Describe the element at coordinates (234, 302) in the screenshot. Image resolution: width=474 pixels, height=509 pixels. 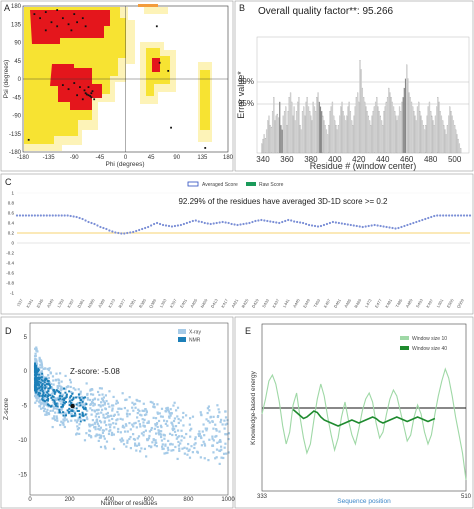
I see `verify3d-residue-label: A421` at that location.